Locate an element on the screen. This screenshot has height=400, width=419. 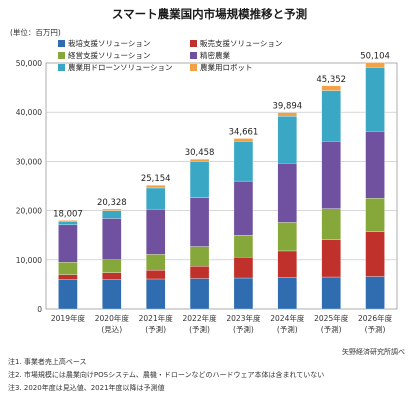
bar-total-label: 20,328 is located at coordinates (112, 203).